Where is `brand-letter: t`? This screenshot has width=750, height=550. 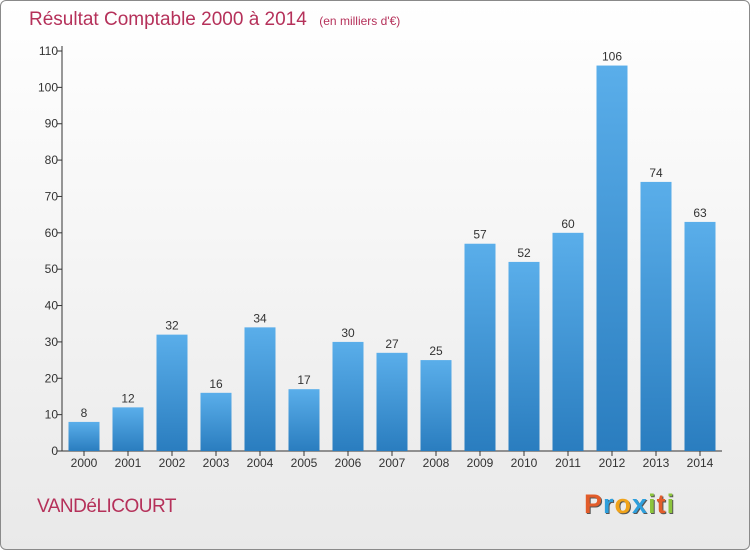
brand-letter: t is located at coordinates (661, 504).